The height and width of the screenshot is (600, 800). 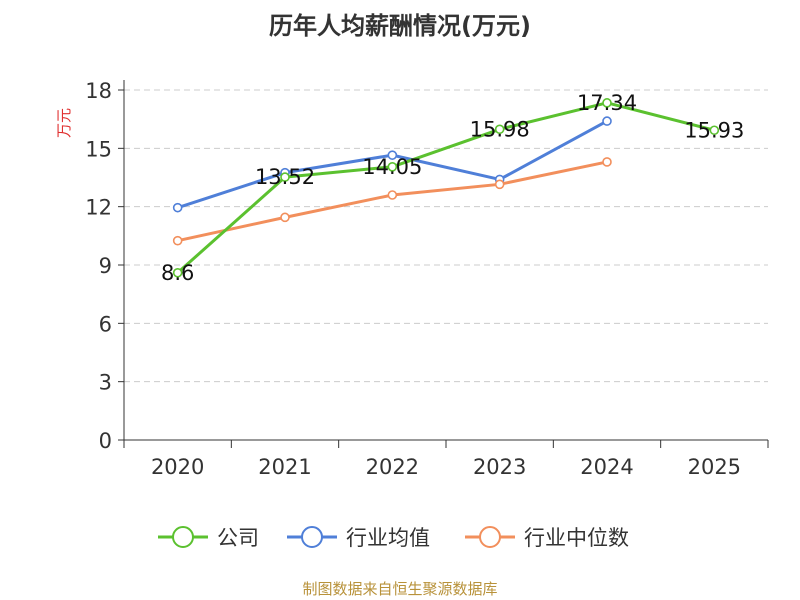 I want to click on y-tick-label: 18, so click(x=98, y=91).